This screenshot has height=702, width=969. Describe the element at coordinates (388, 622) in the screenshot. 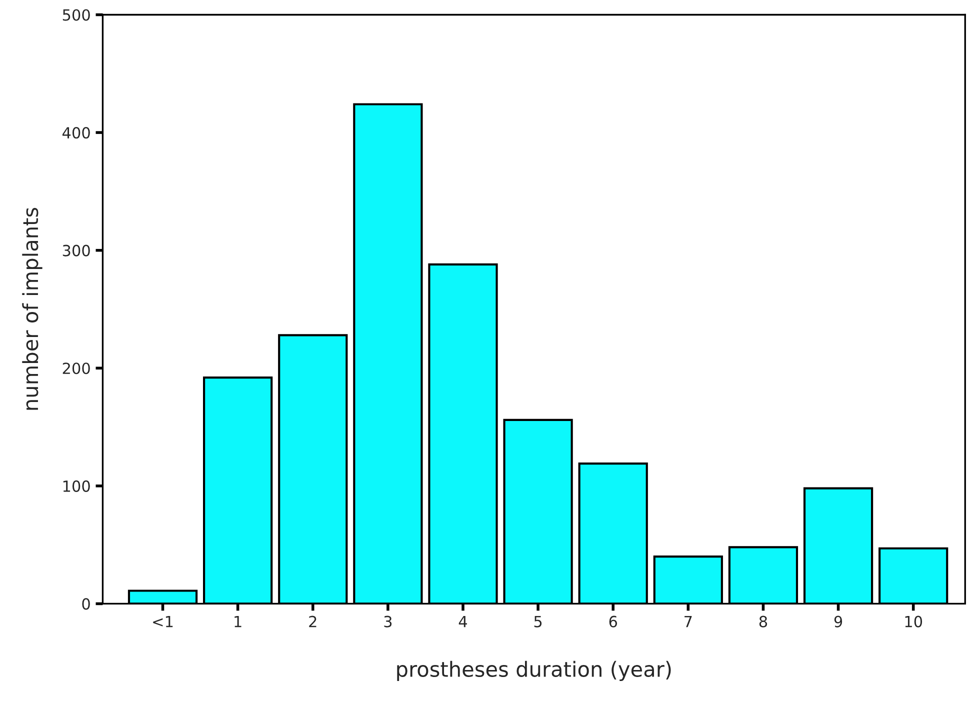

I see `x-tick-label: 3` at that location.